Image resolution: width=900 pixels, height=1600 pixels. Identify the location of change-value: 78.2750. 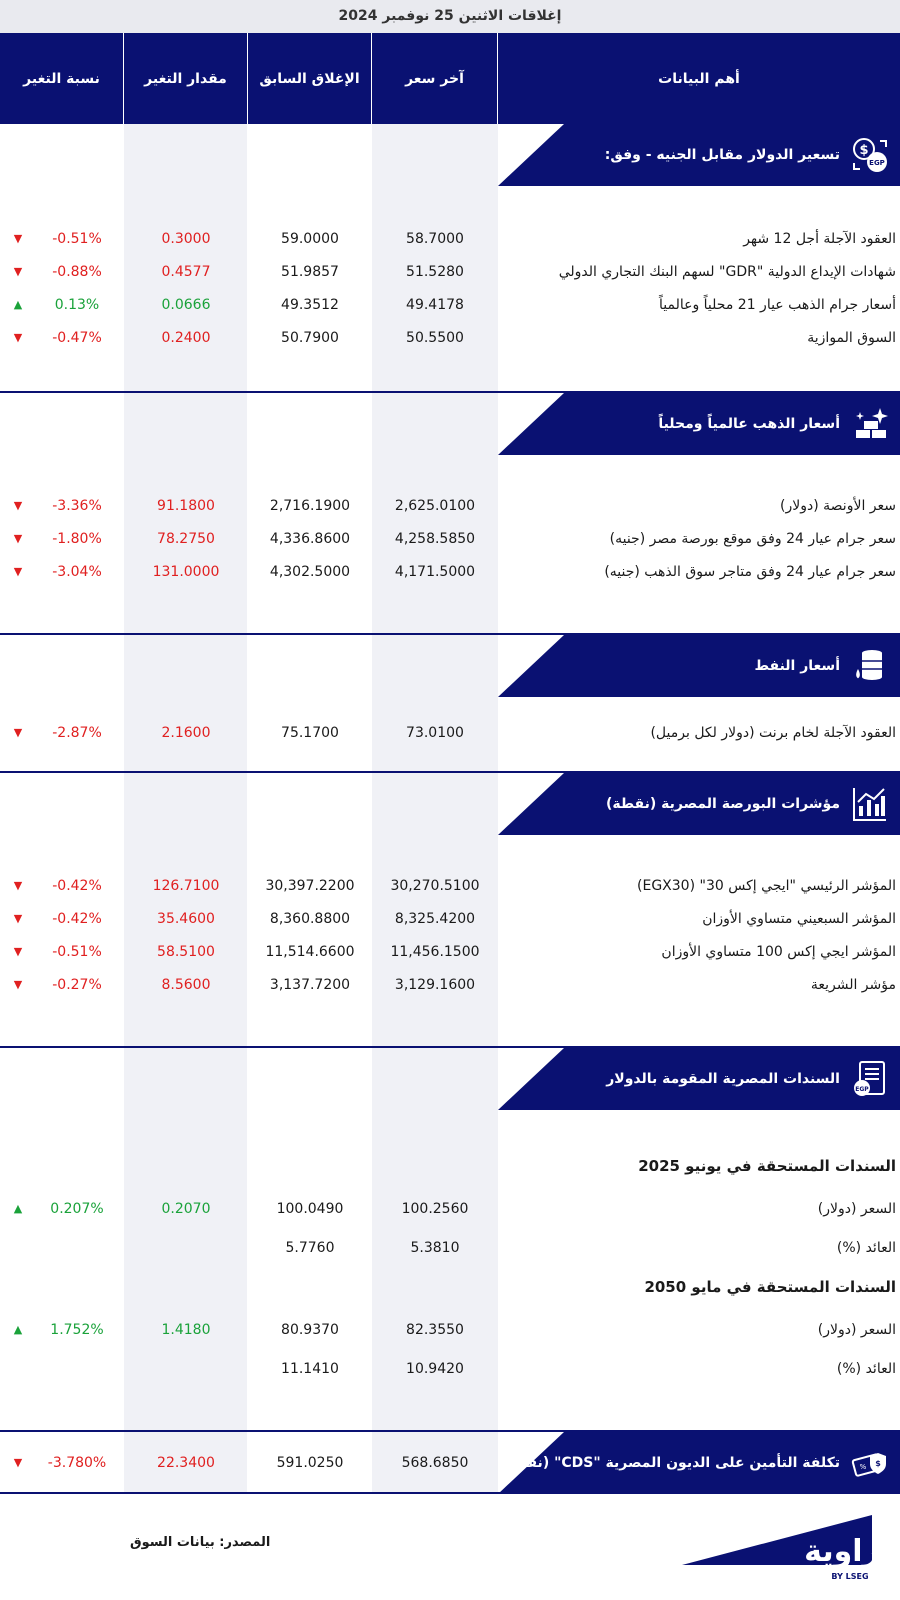
(186, 539).